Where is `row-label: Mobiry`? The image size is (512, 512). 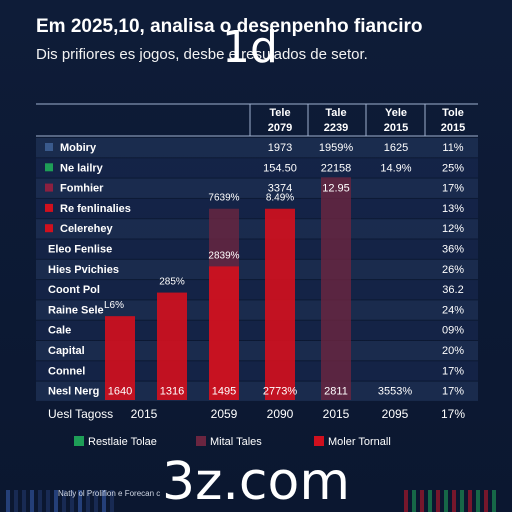
row-label: Mobiry is located at coordinates (78, 148).